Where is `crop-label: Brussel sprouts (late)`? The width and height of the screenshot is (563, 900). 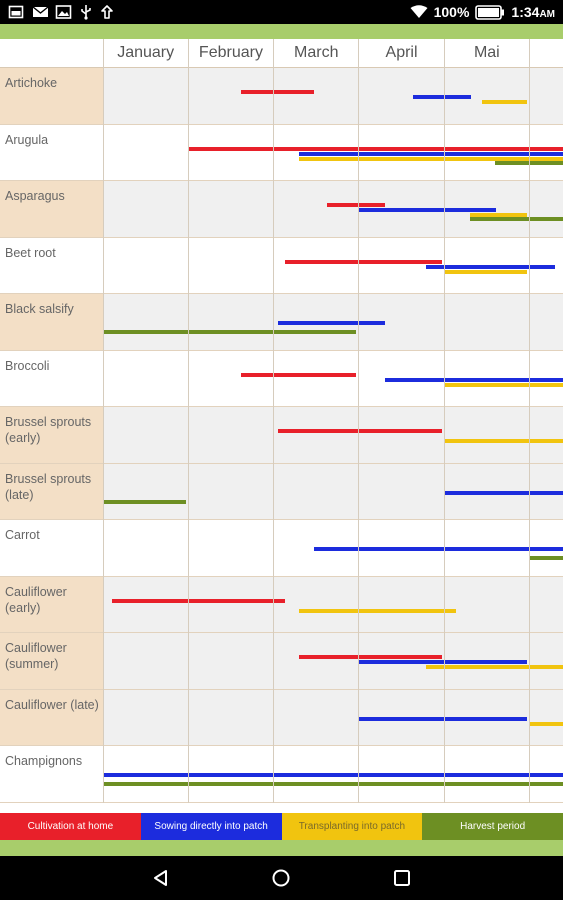
crop-label: Brussel sprouts (late) is located at coordinates (51, 491).